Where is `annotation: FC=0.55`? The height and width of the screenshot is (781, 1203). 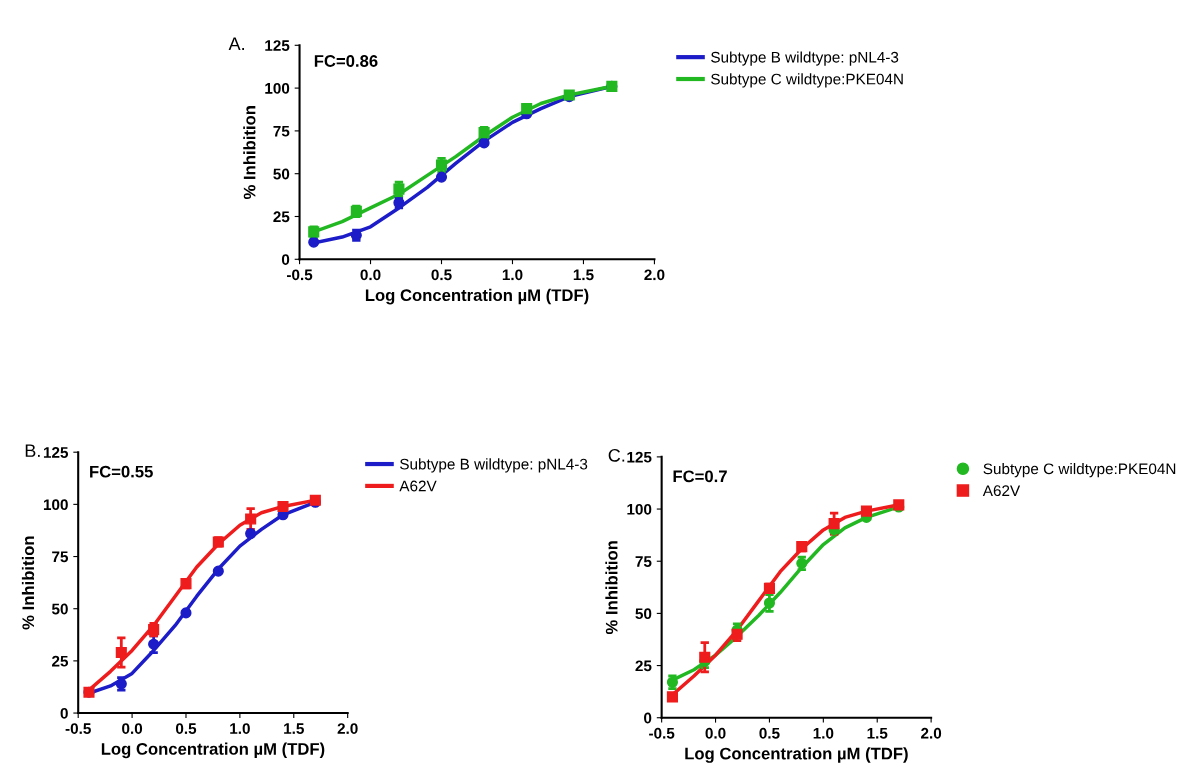
annotation: FC=0.55 is located at coordinates (121, 471).